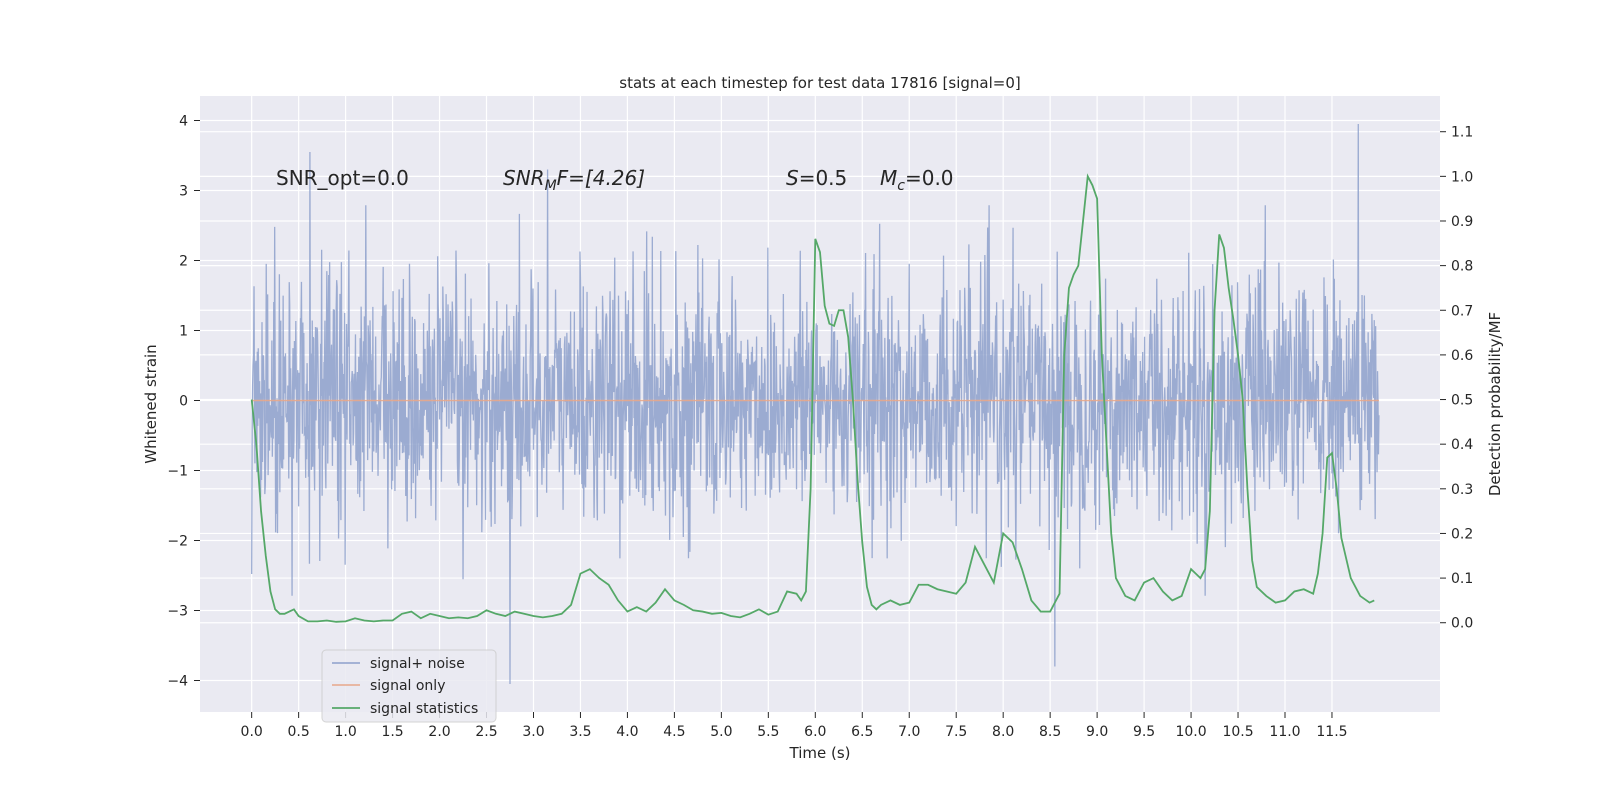 The height and width of the screenshot is (800, 1600). I want to click on x-axis-label: Time (s), so click(820, 753).